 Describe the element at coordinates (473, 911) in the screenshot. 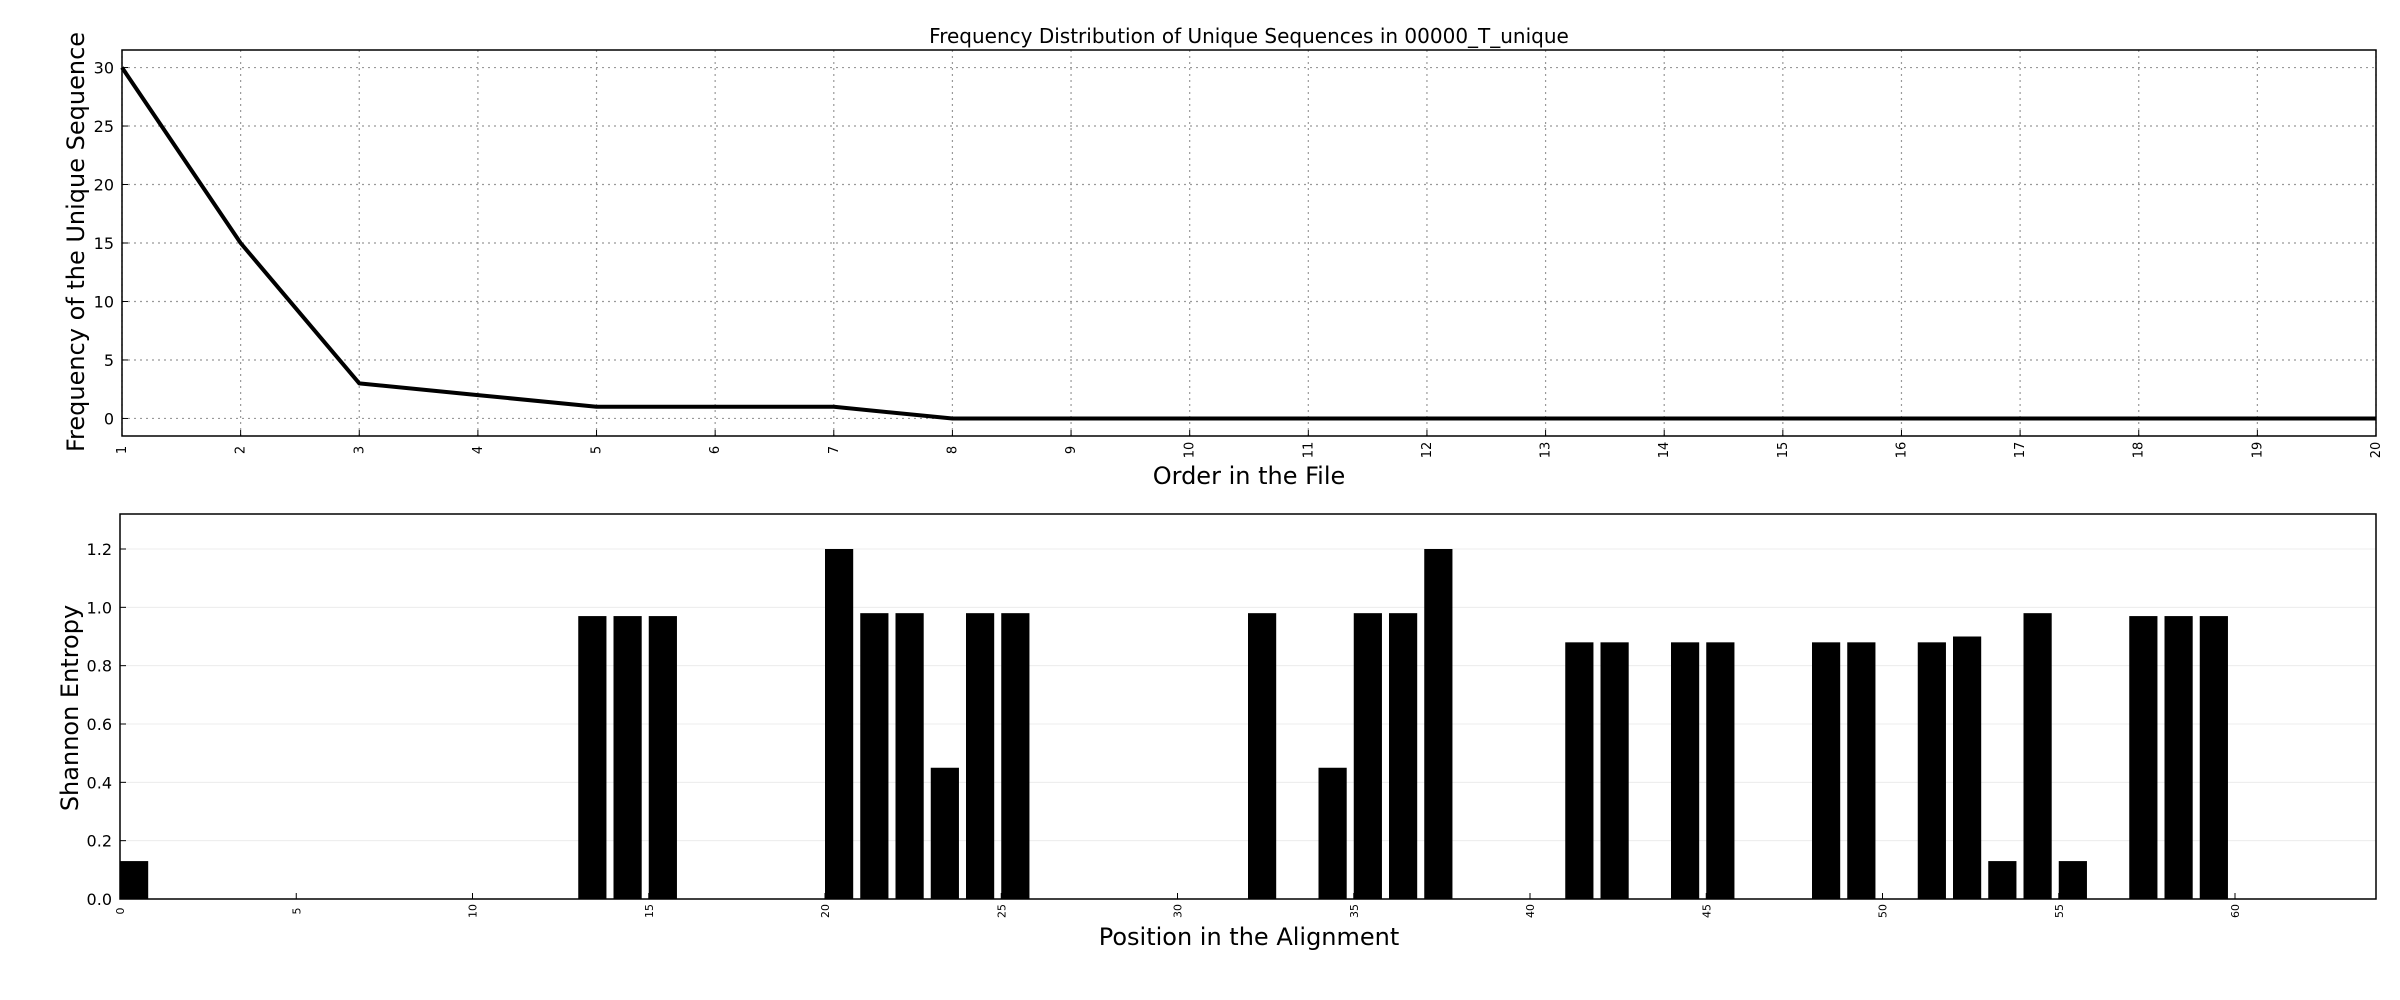

I see `chart2-x-tick-label: 10` at that location.